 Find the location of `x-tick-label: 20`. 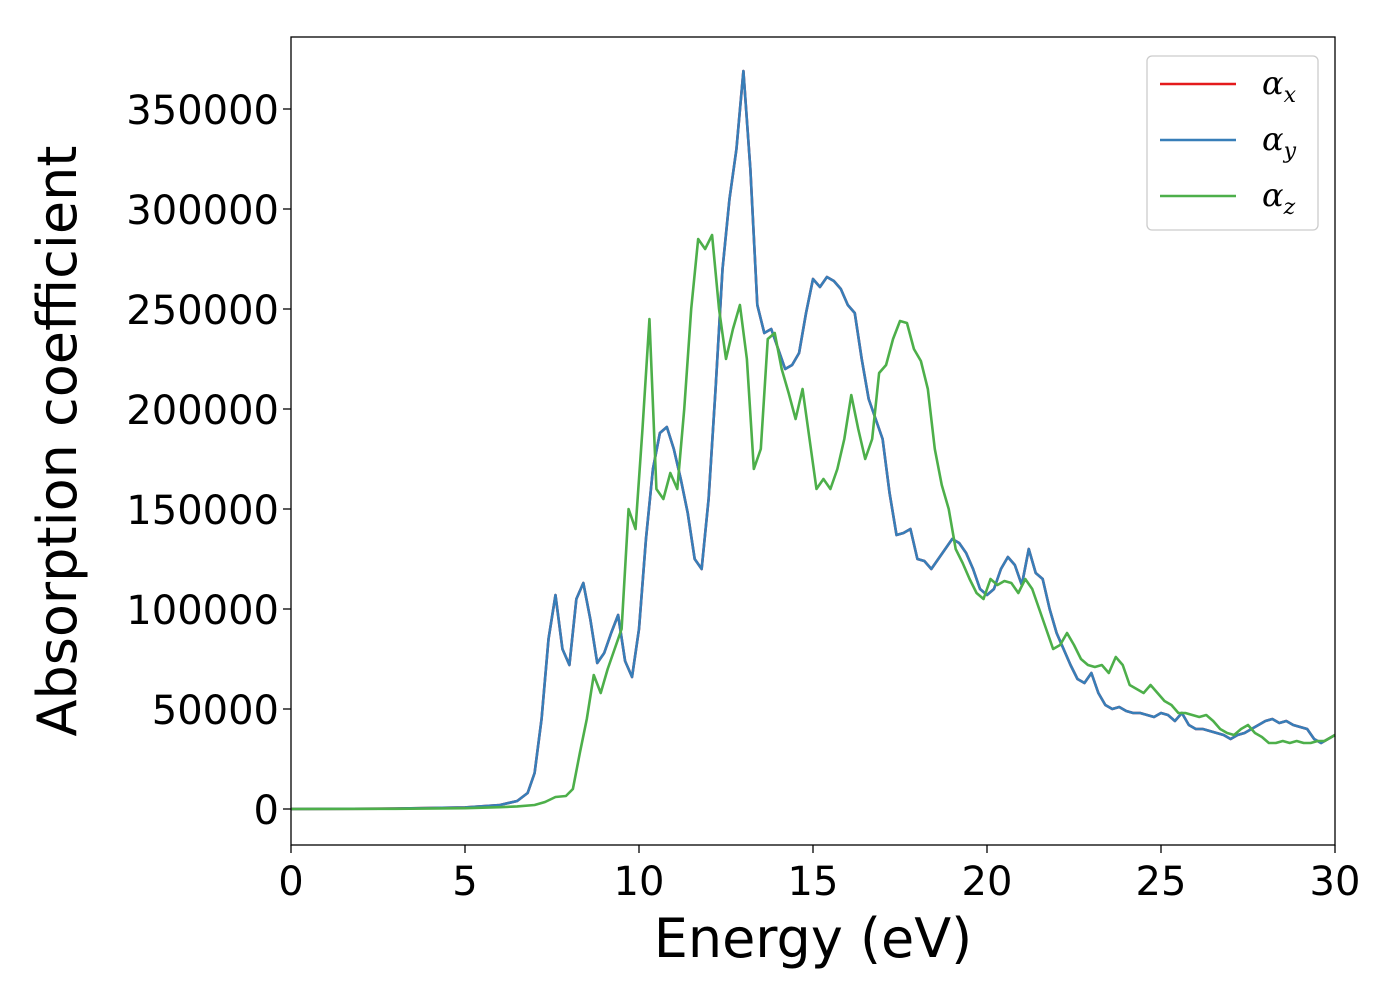

x-tick-label: 20 is located at coordinates (987, 882).